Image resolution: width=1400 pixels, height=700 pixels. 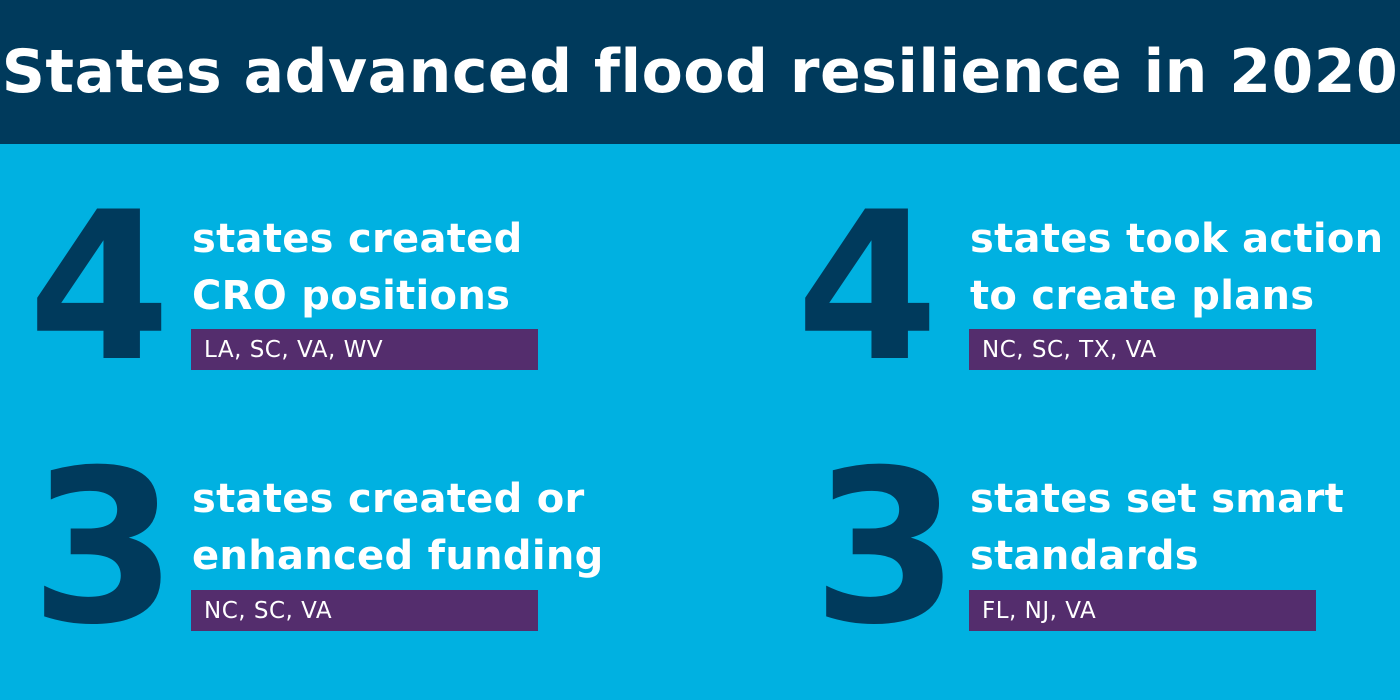 What do you see at coordinates (351, 296) in the screenshot?
I see `stat-description-line2: CRO positions` at bounding box center [351, 296].